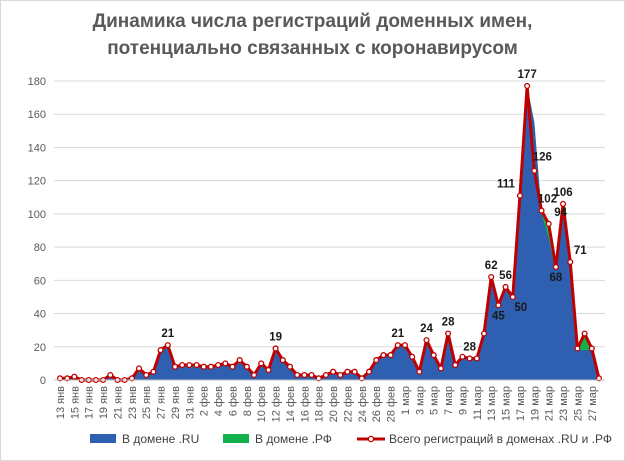  What do you see at coordinates (312, 48) in the screenshot?
I see `chart-title-line2: потенциально связанных с коронавирусом` at bounding box center [312, 48].